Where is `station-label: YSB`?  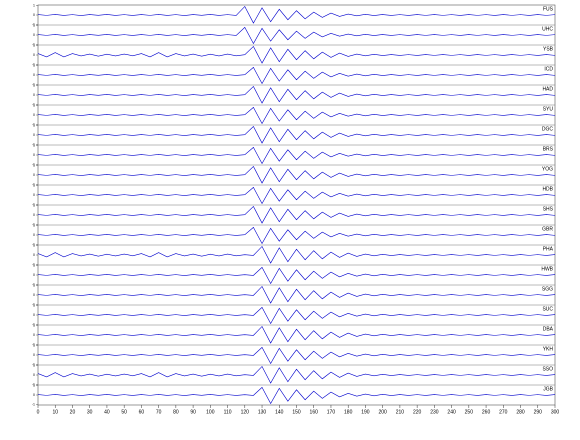 station-label: YSB is located at coordinates (548, 49).